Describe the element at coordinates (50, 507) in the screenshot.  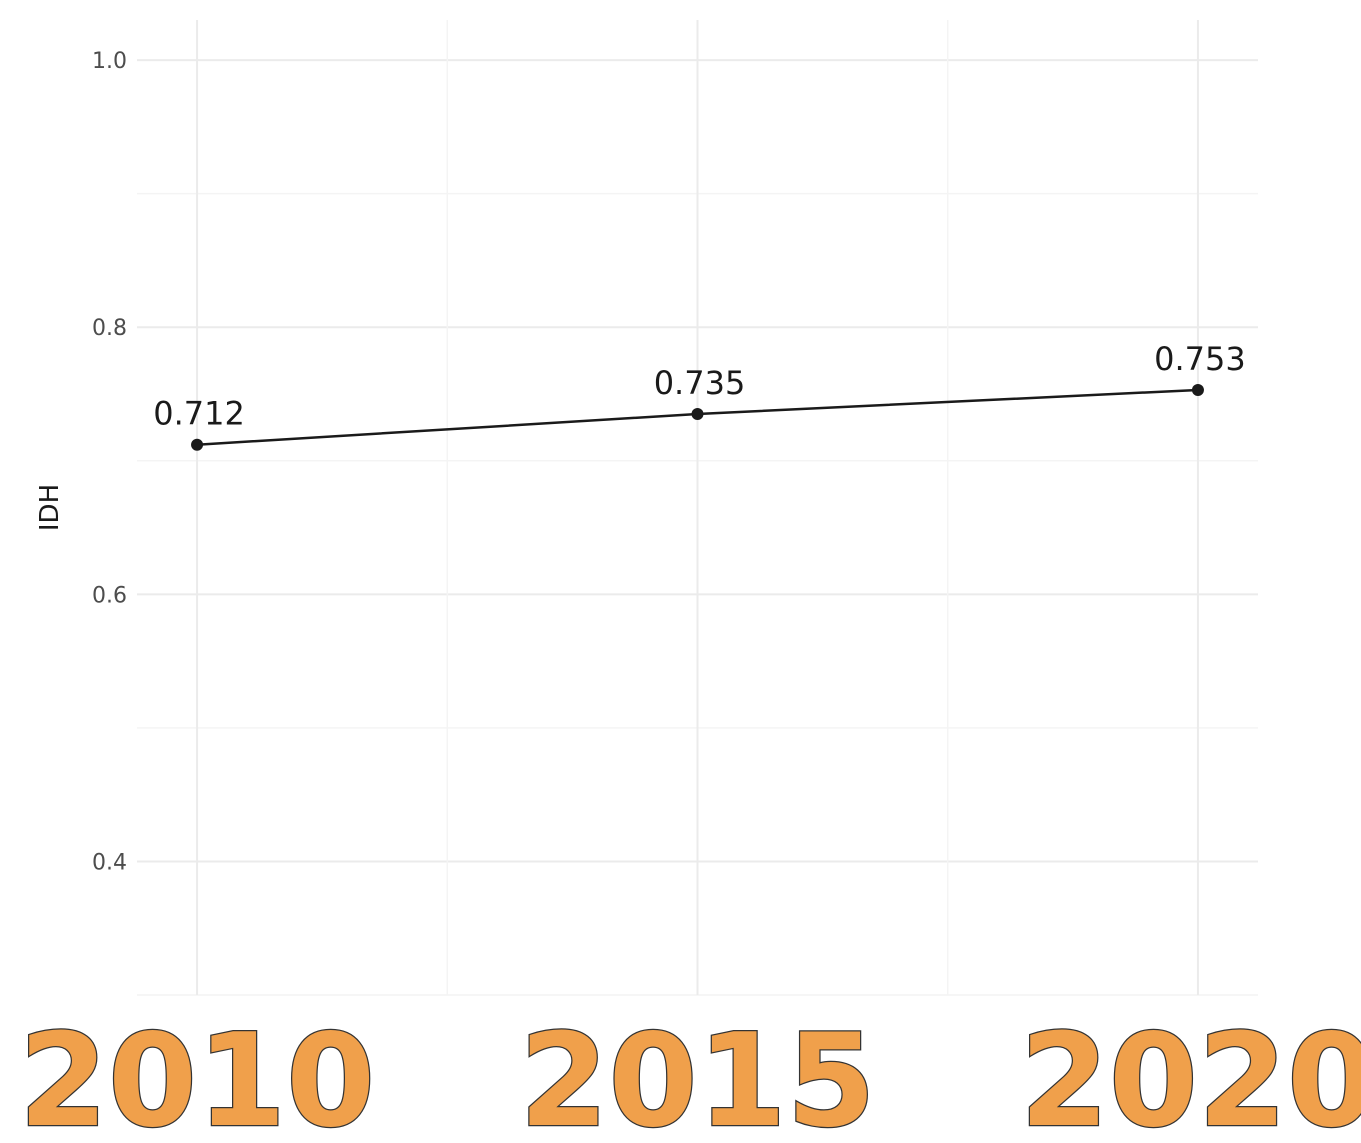
I see `y-axis-title: IDH` at that location.